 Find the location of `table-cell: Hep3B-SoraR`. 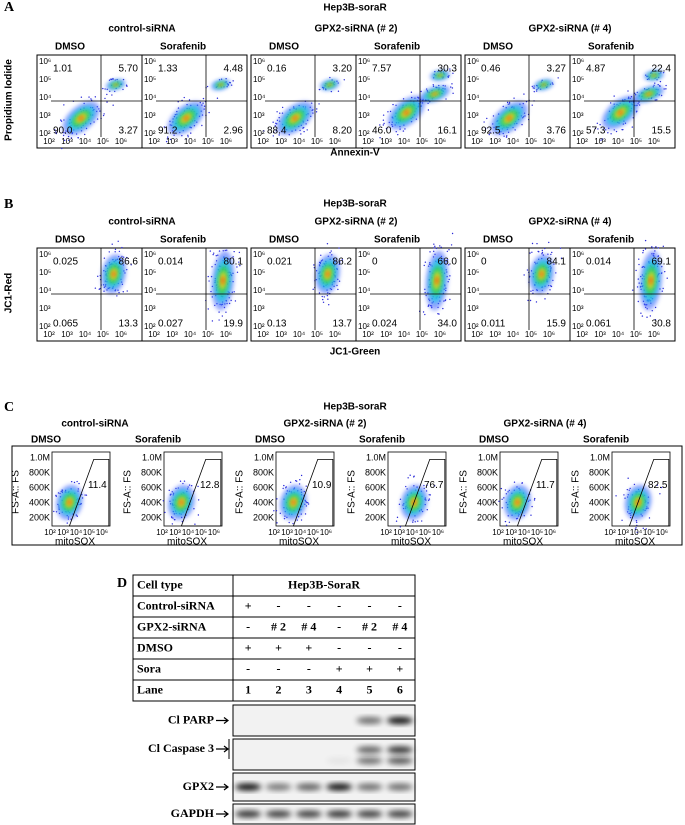

table-cell: Hep3B-SoraR is located at coordinates (324, 584).